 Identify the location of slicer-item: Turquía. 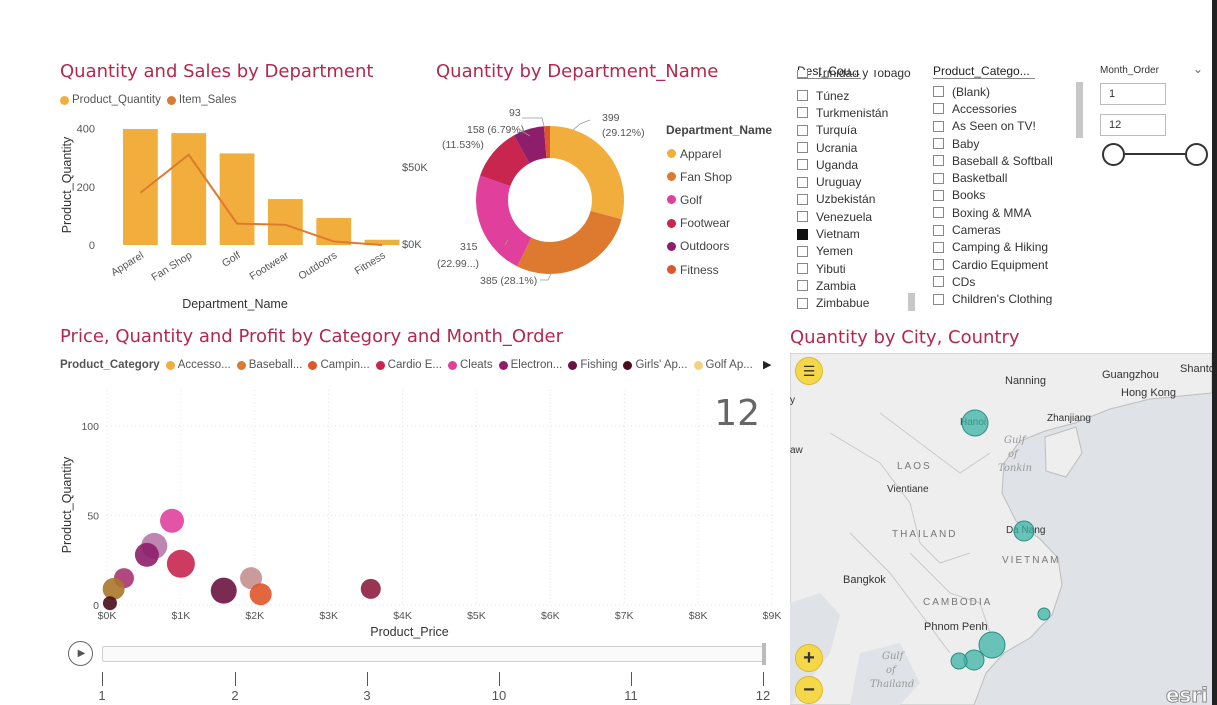
(857, 130).